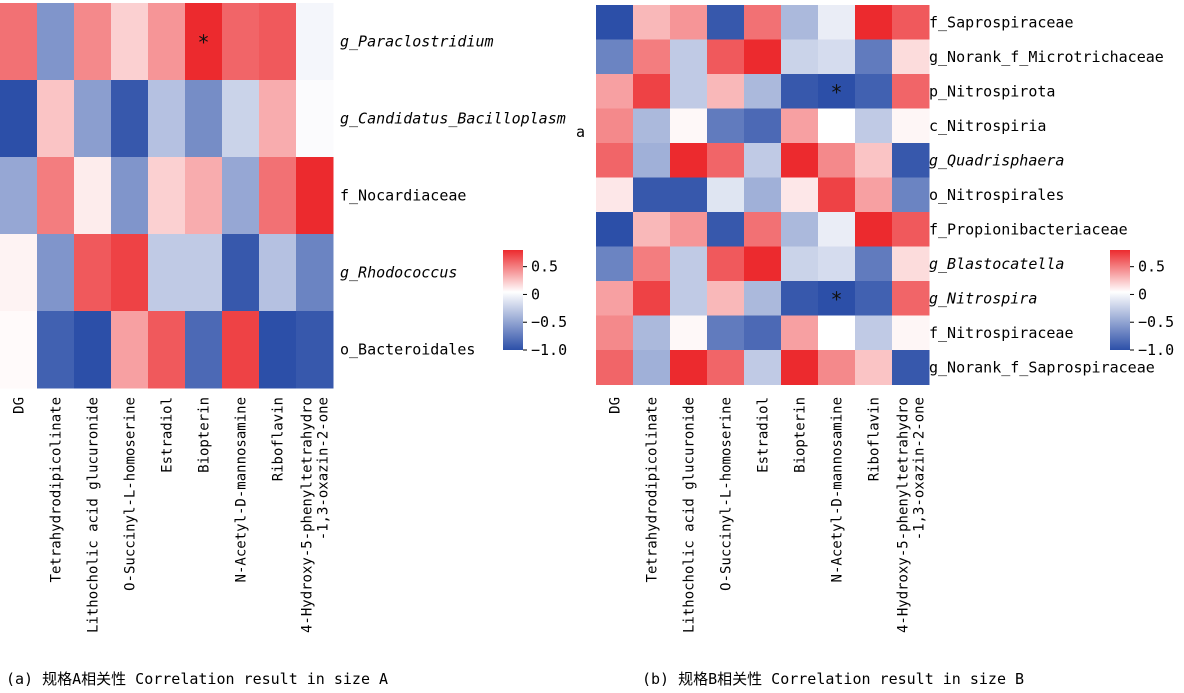 Image resolution: width=1184 pixels, height=693 pixels. What do you see at coordinates (911, 195) in the screenshot?
I see `heatmap-b-cell-r5-c8` at bounding box center [911, 195].